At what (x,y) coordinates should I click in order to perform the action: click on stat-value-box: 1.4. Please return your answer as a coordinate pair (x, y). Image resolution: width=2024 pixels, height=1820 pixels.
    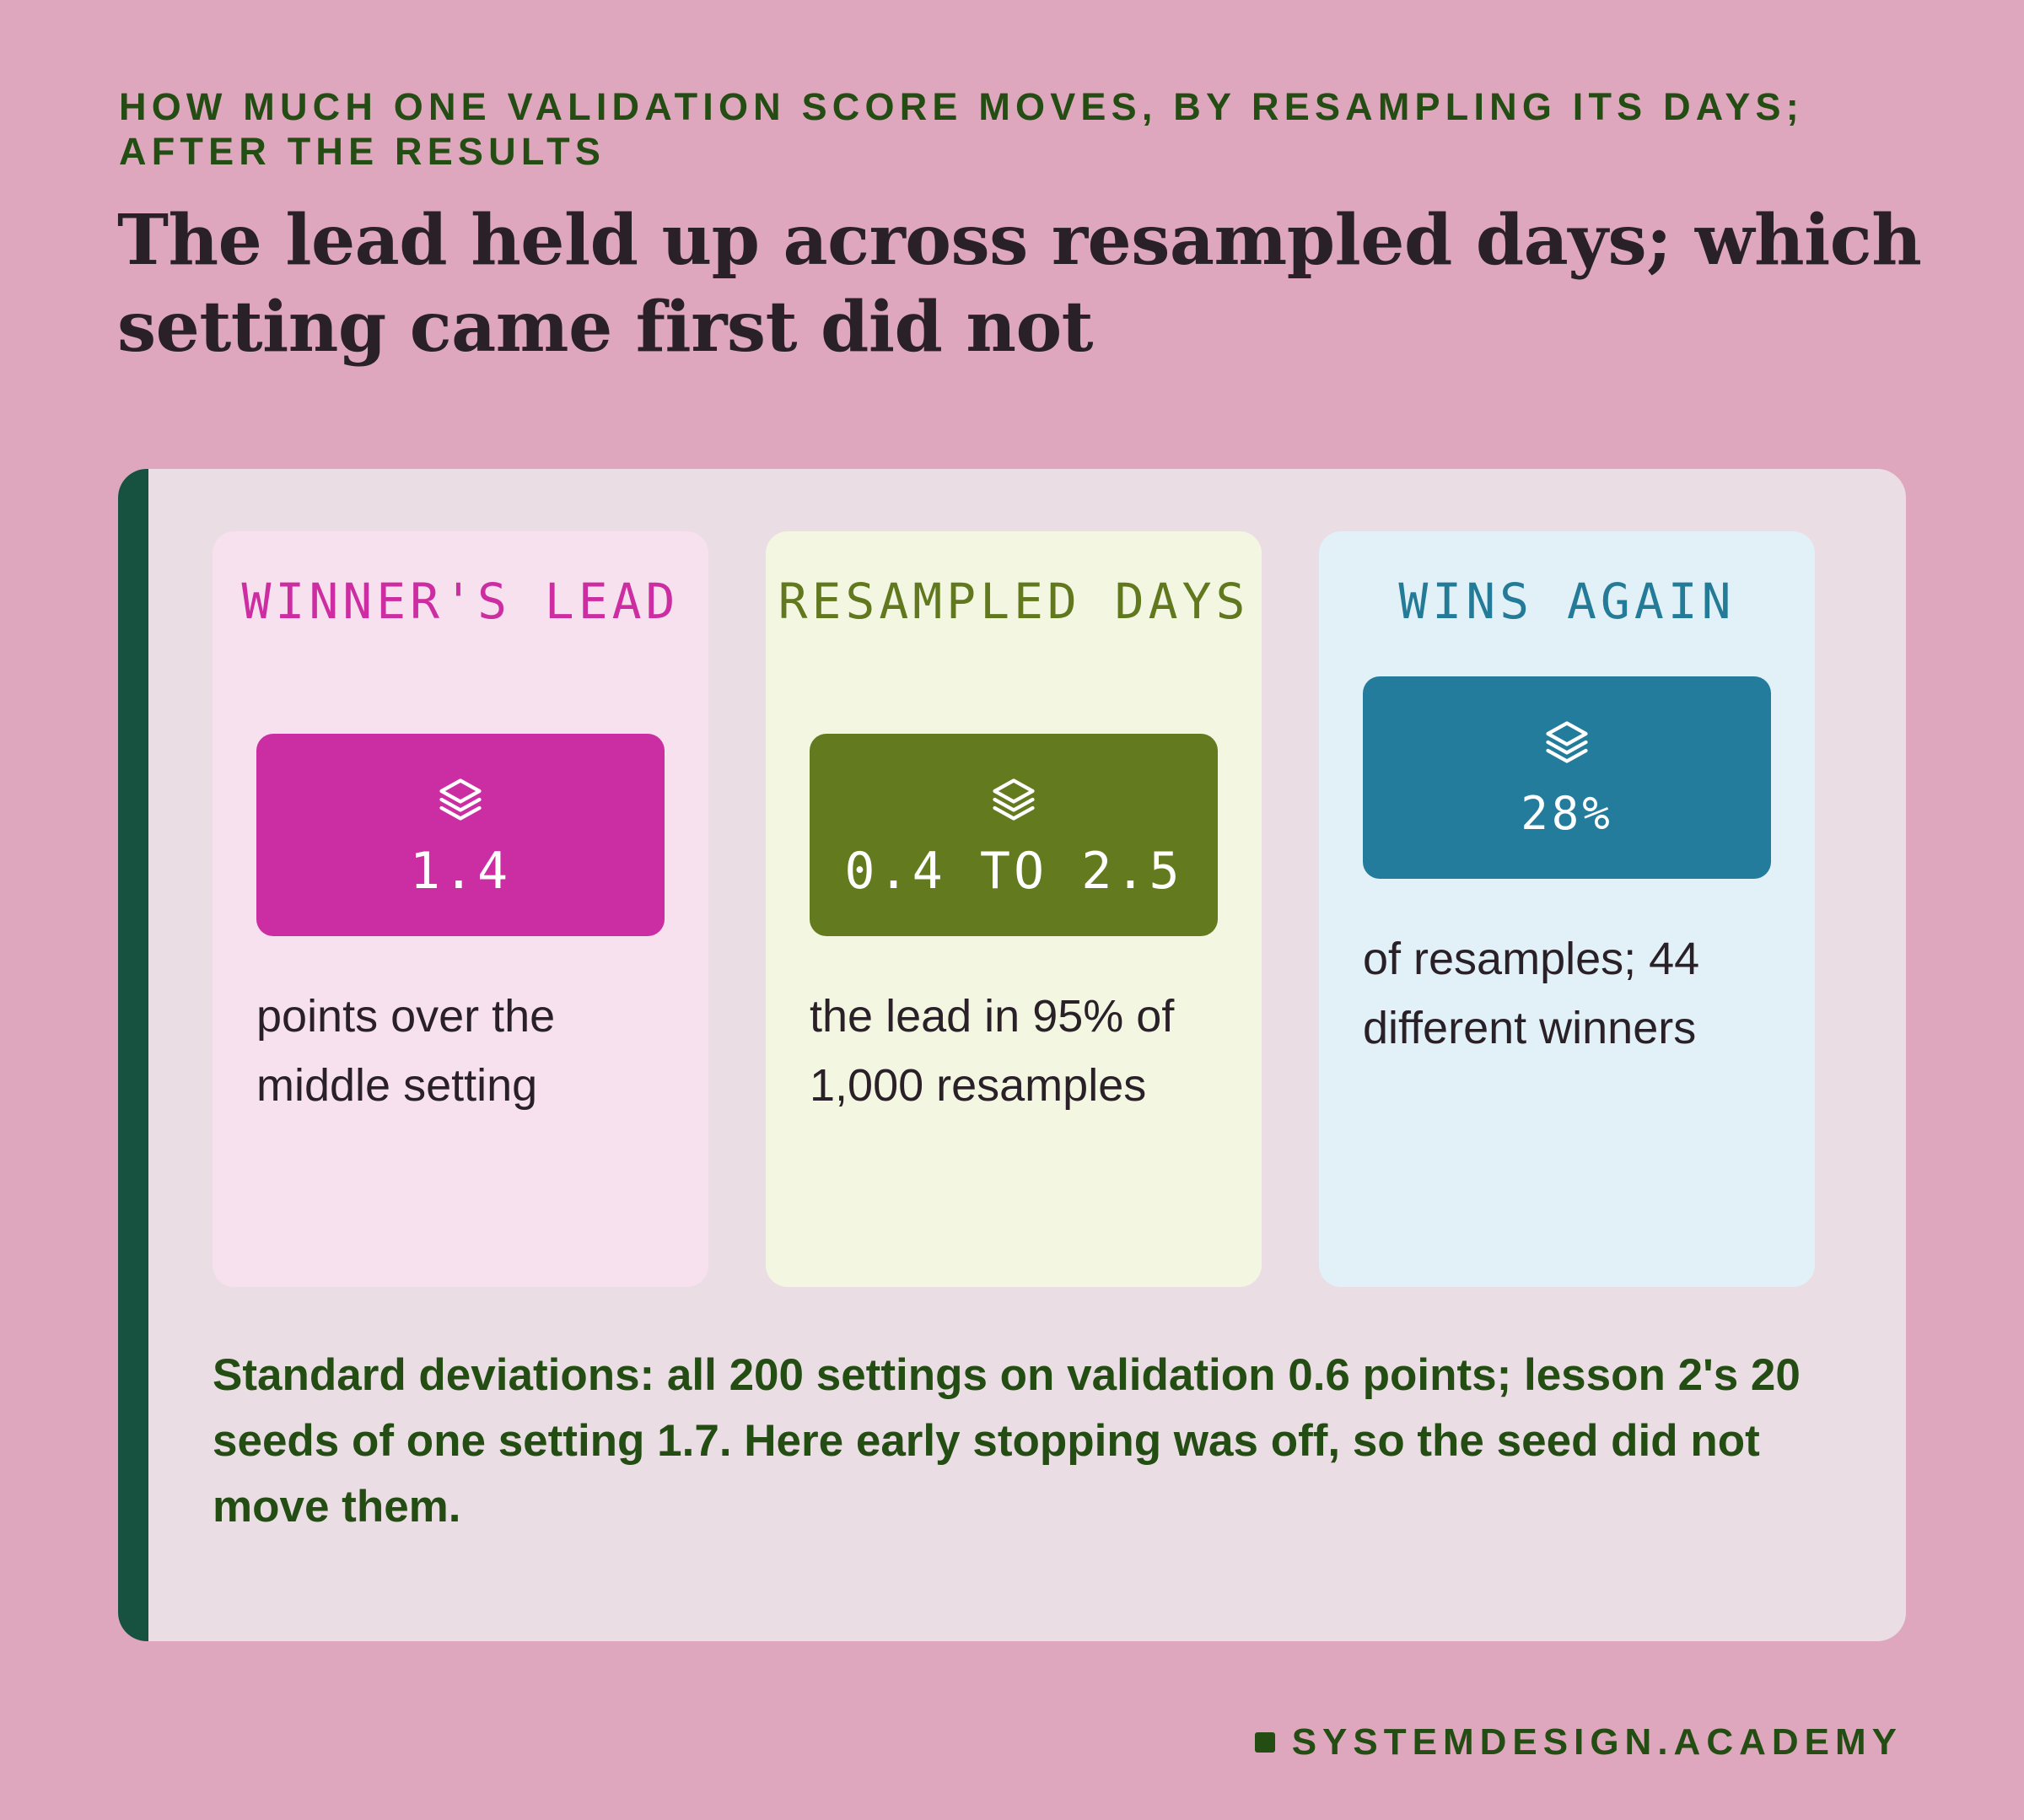
    Looking at the image, I should click on (460, 835).